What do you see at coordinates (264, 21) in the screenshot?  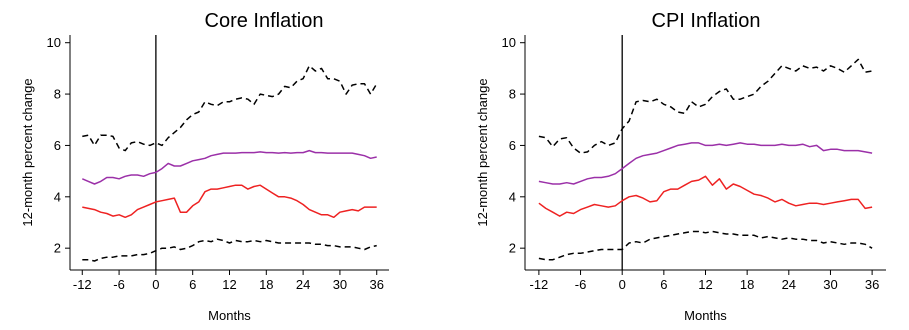 I see `chart-title: Core Inflation` at bounding box center [264, 21].